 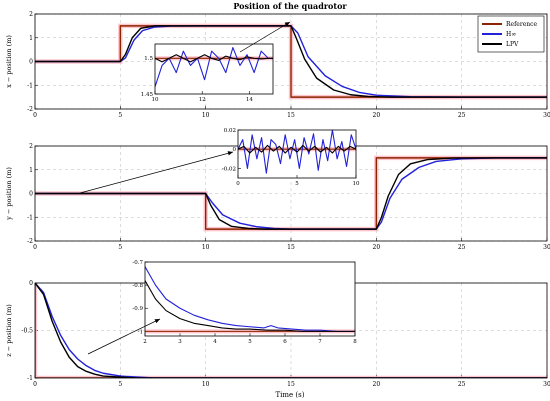 What do you see at coordinates (297, 149) in the screenshot?
I see `subplot-2-inset-lpv-line` at bounding box center [297, 149].